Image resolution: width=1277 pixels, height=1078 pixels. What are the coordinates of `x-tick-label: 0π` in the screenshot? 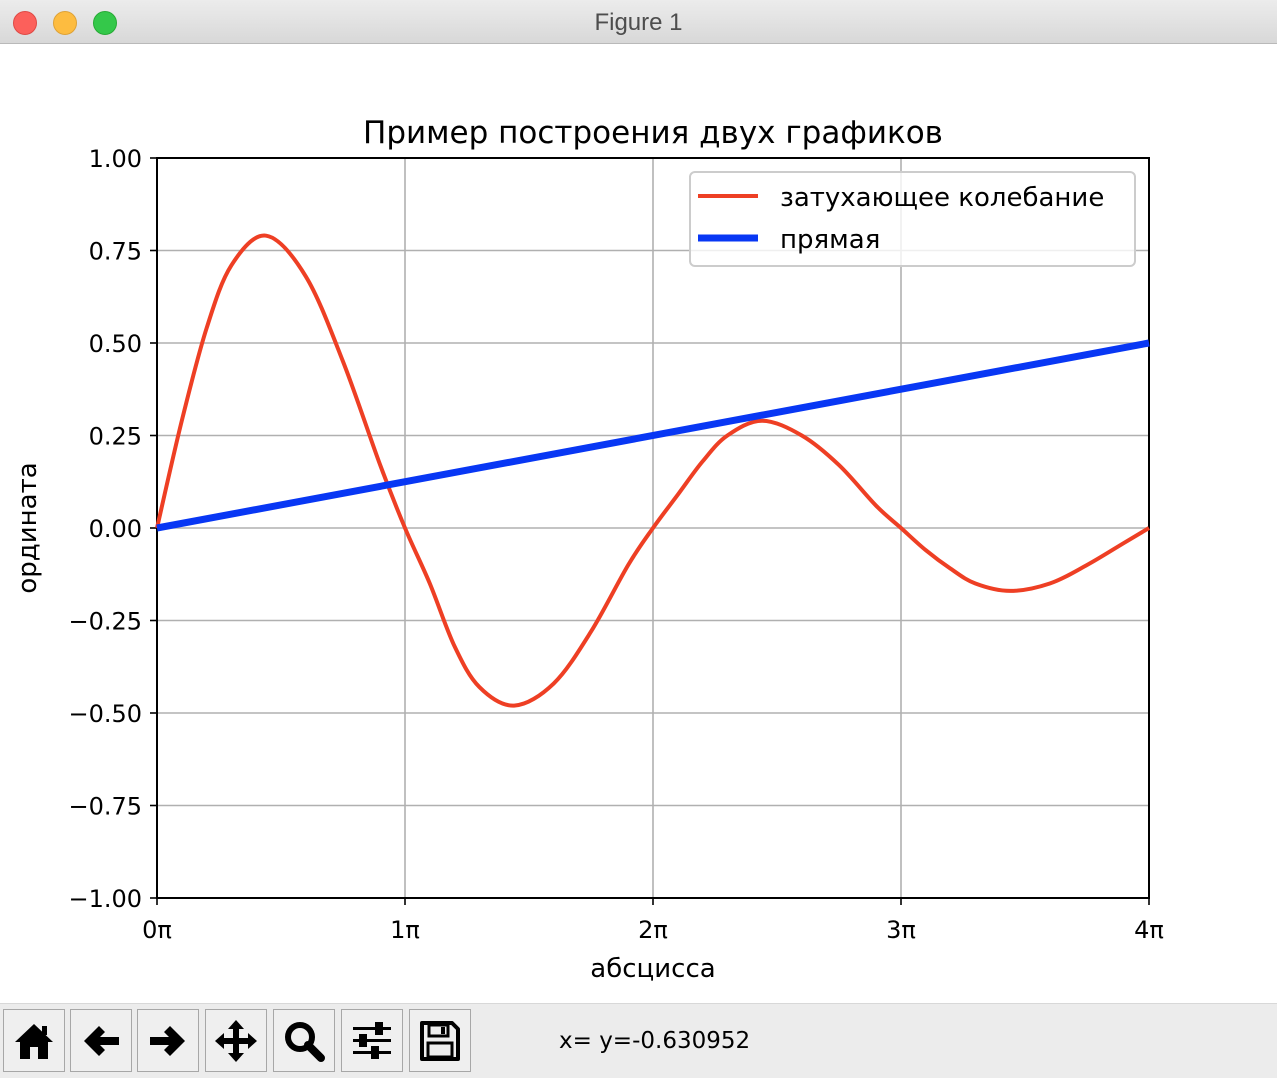 It's located at (157, 930).